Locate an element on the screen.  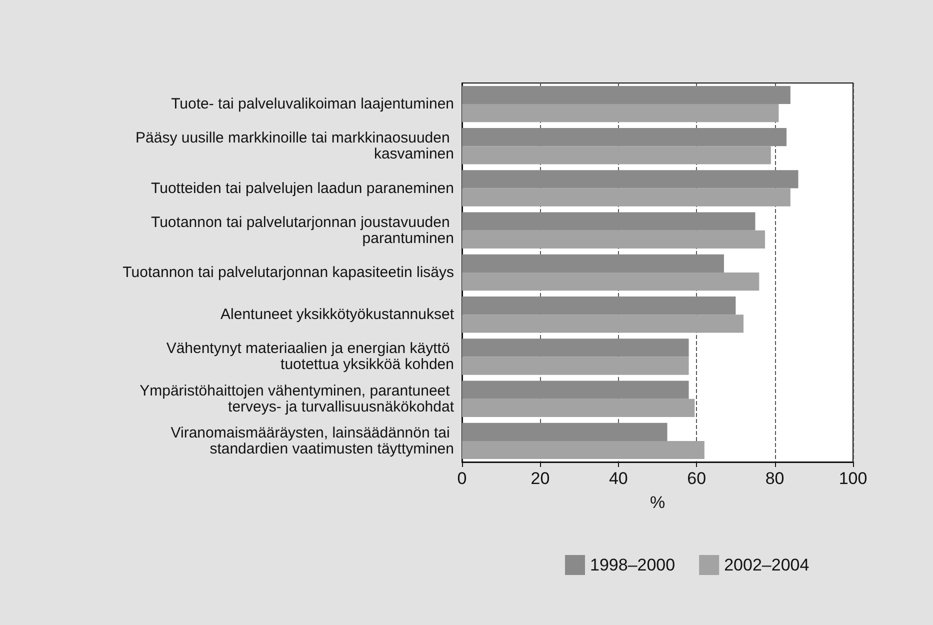
x-axis-title: % is located at coordinates (658, 502).